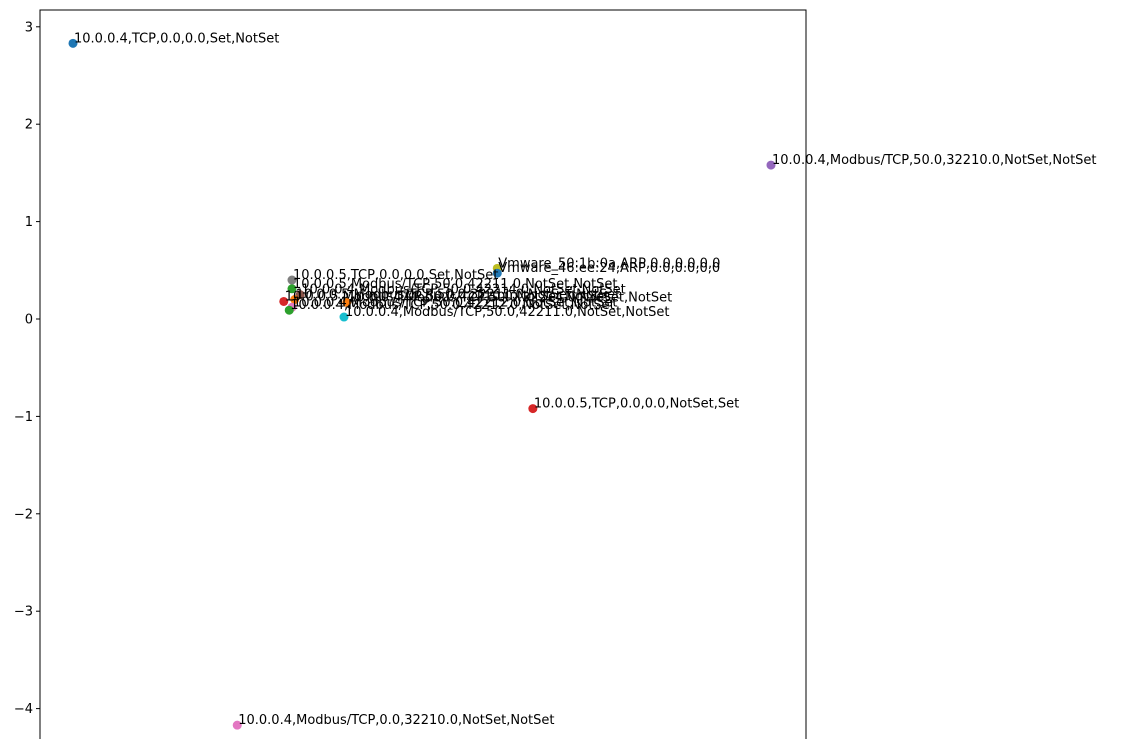  What do you see at coordinates (395, 275) in the screenshot?
I see `point-label: 10.0.0.5,TCP,0.0,0.0,Set,NotSet` at bounding box center [395, 275].